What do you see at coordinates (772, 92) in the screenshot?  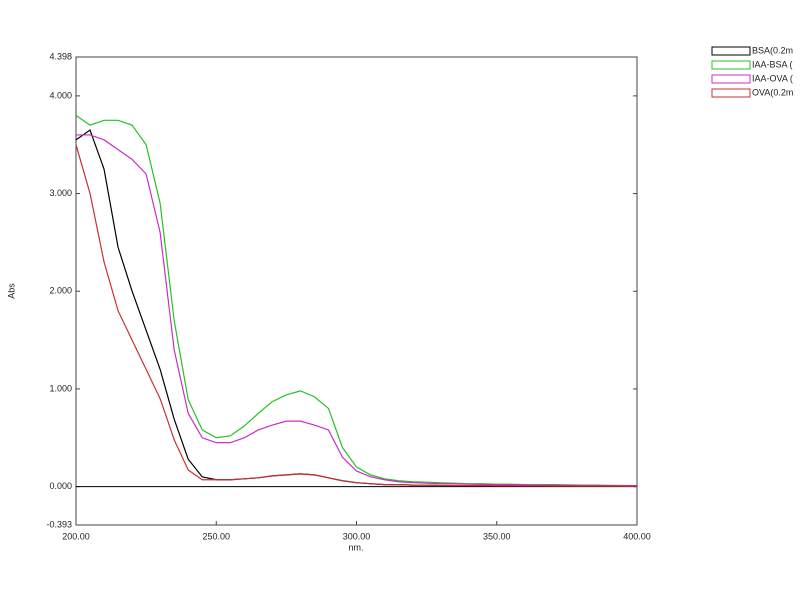 I see `legend-label: OVA(0.2m` at bounding box center [772, 92].